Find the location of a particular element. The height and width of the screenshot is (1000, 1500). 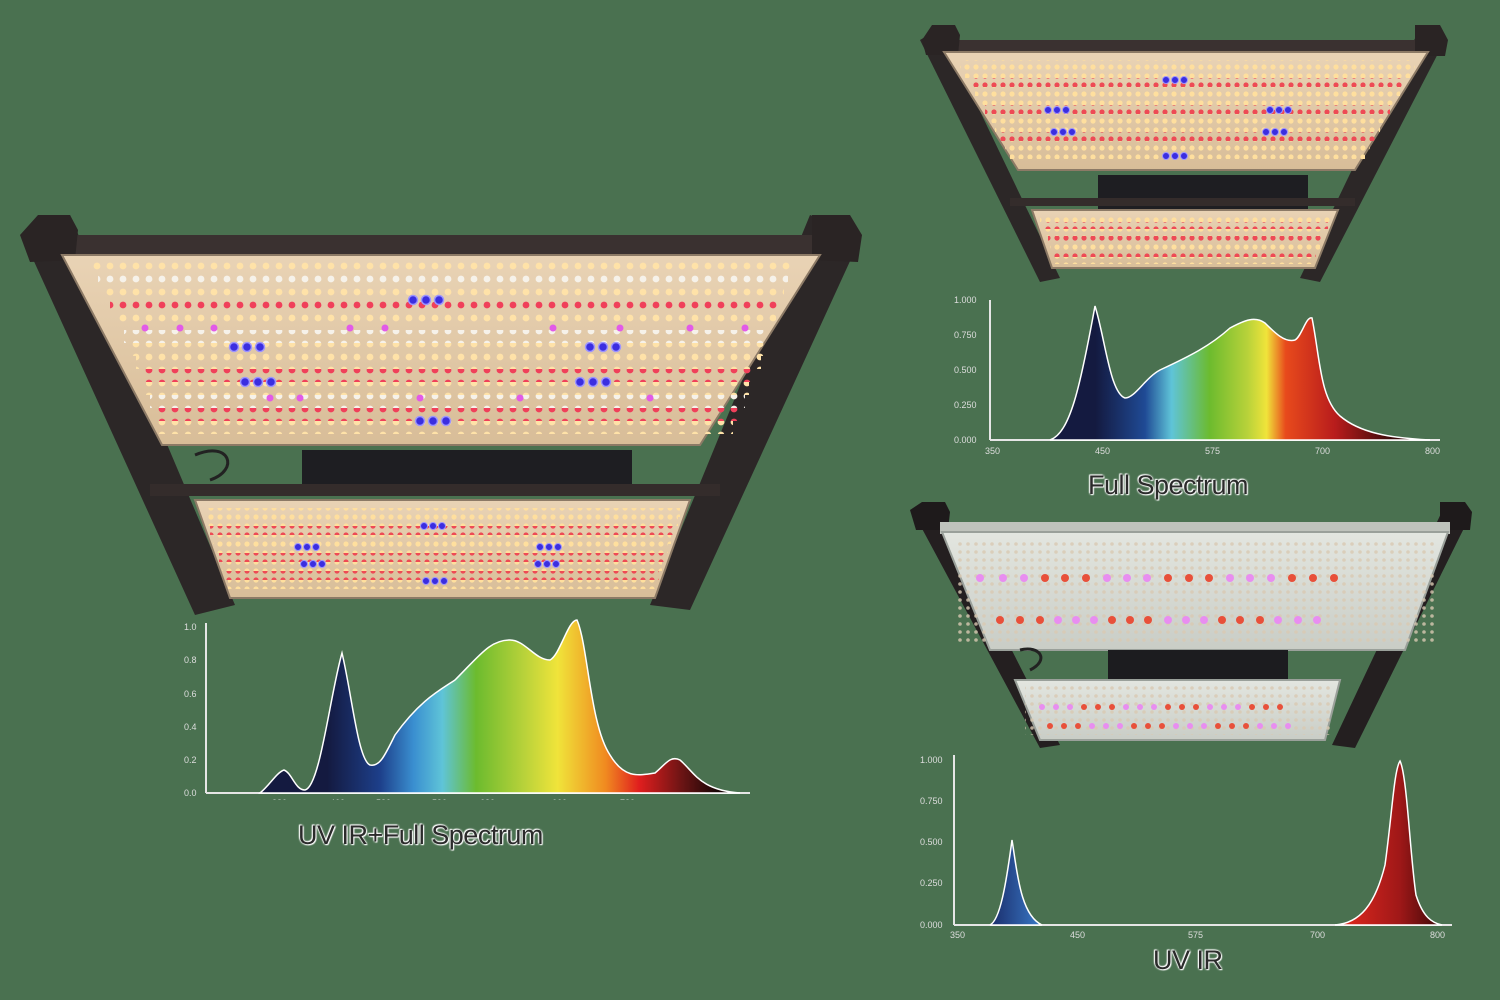

svg-text: 0.0 is located at coordinates (190, 793).